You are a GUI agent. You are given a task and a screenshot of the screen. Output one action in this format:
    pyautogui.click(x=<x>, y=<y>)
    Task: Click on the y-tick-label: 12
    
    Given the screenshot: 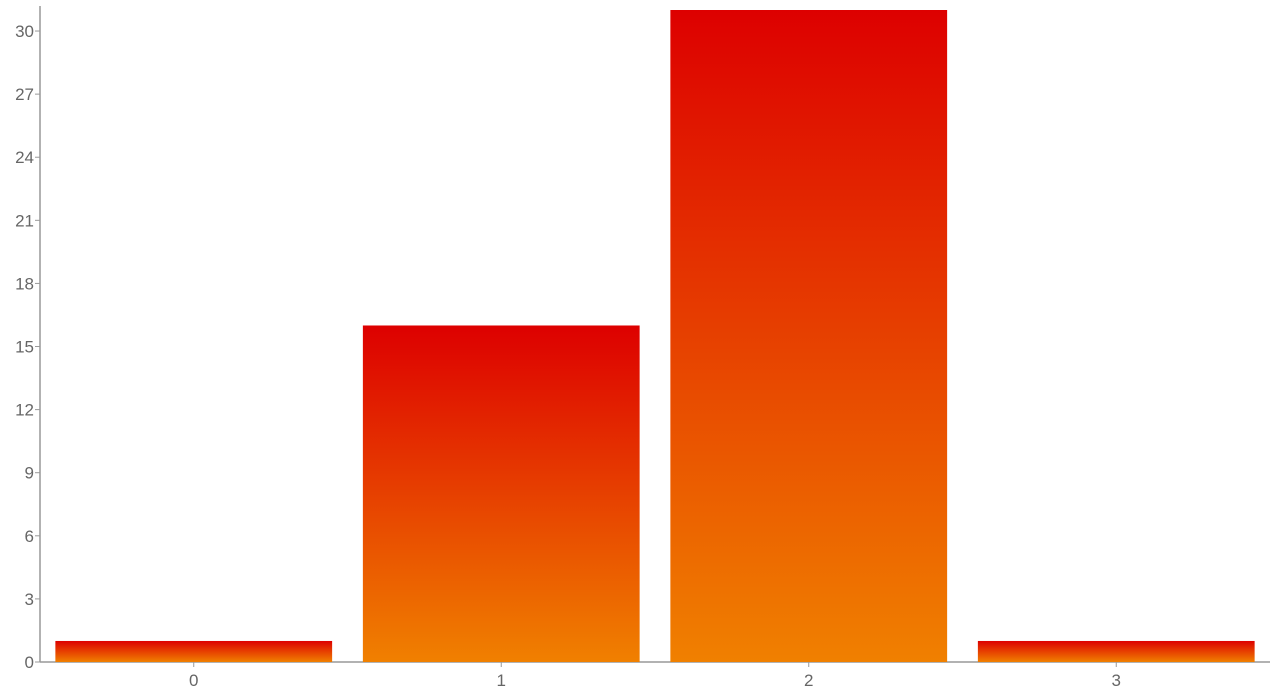 What is the action you would take?
    pyautogui.click(x=24, y=410)
    